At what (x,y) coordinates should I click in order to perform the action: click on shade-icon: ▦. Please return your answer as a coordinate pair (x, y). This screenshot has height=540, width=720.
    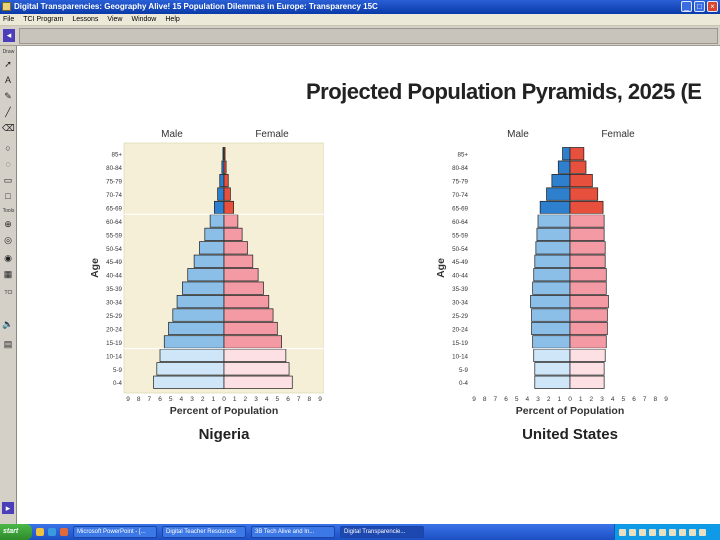
    Looking at the image, I should click on (8, 274).